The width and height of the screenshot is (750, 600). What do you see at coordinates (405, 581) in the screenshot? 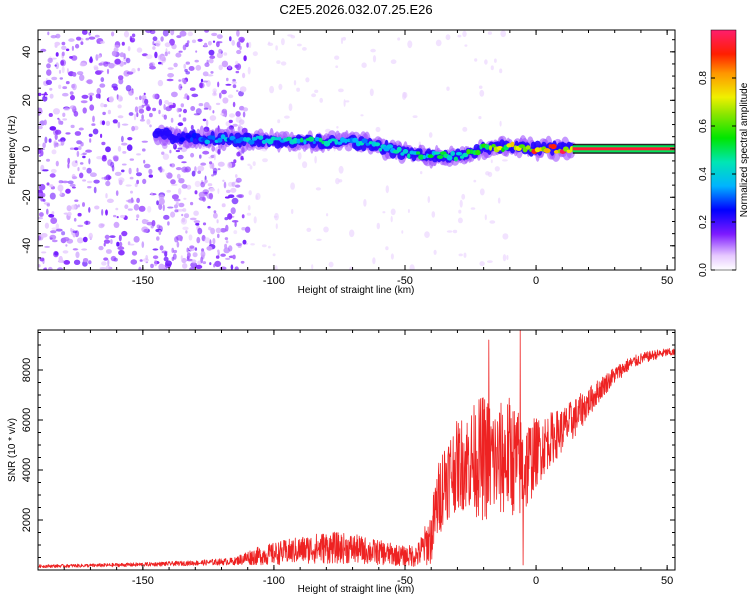
I see `x-tick-label: -50` at bounding box center [405, 581].